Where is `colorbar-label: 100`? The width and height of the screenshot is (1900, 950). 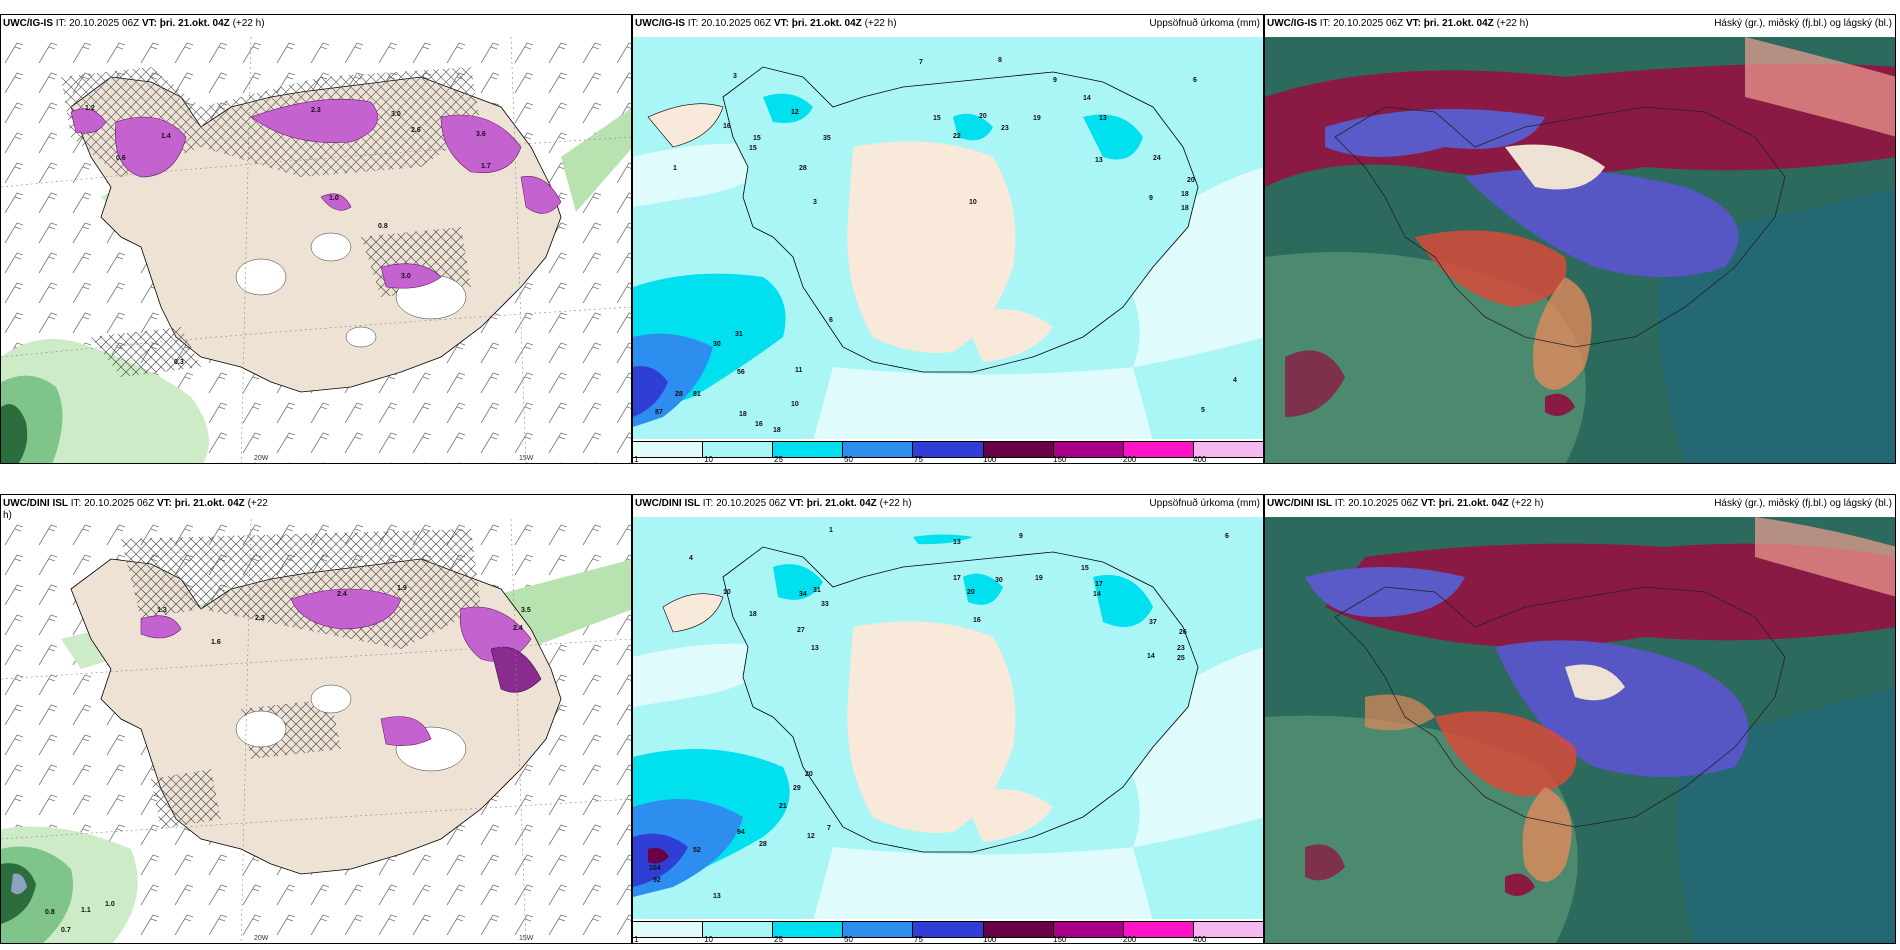 colorbar-label: 100 is located at coordinates (990, 459).